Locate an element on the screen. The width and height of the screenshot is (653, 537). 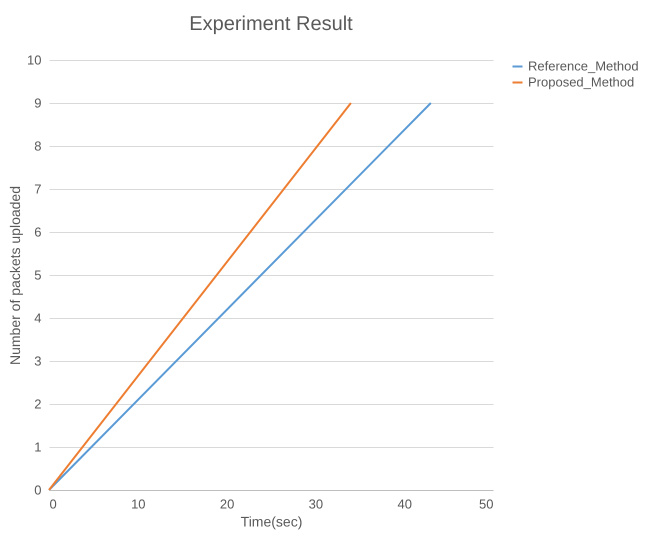
y-tick-label: 10 is located at coordinates (34, 60).